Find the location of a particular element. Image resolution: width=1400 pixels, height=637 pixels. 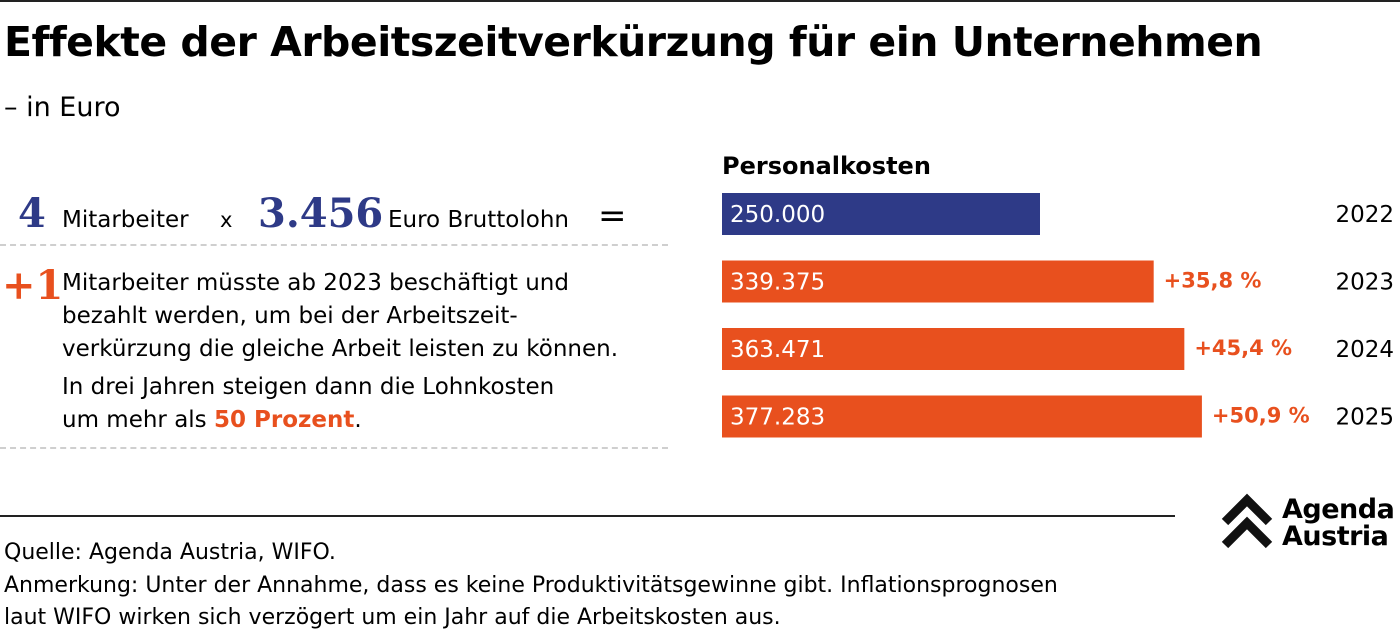

footer-rule is located at coordinates (587, 516).